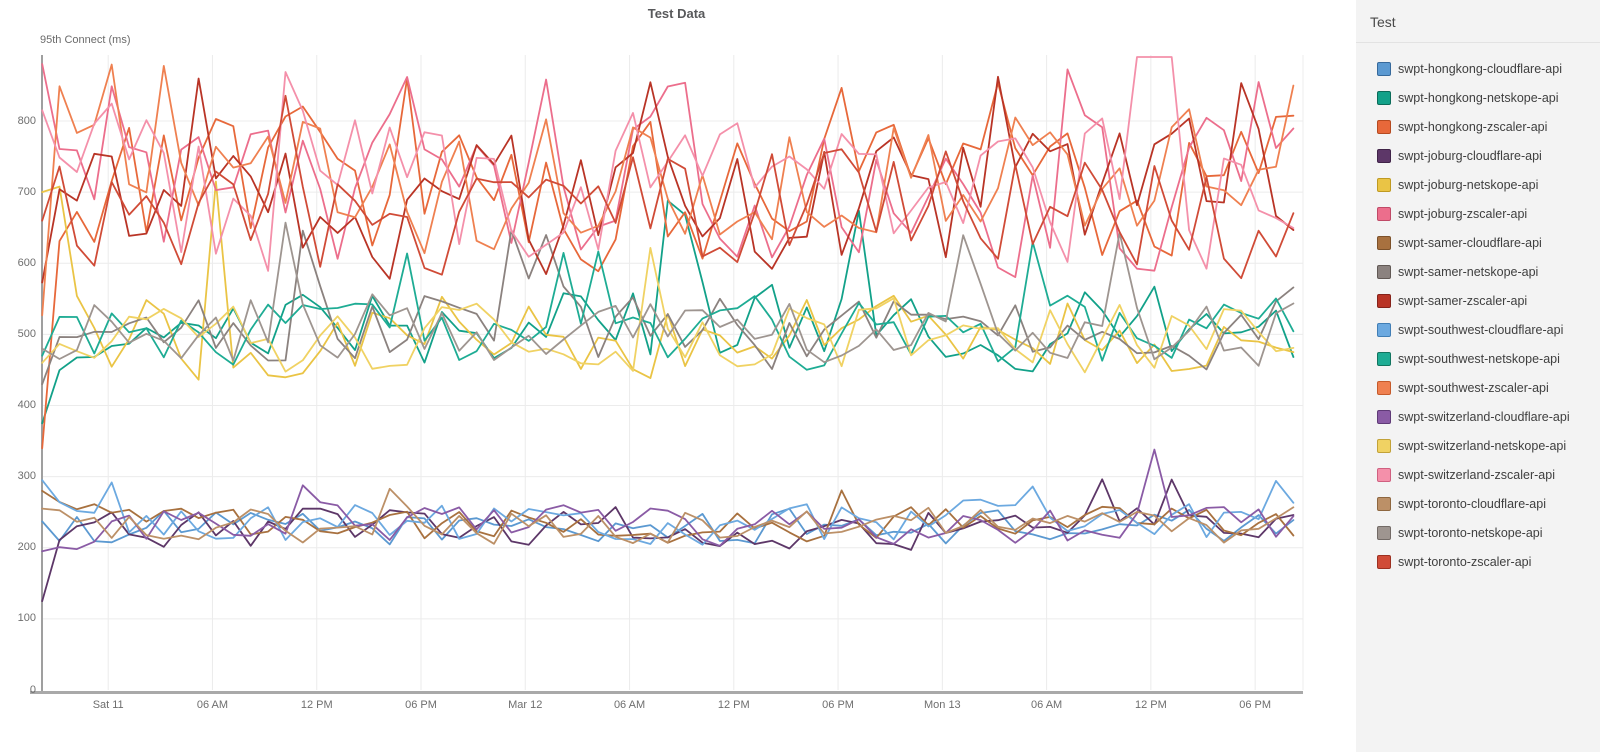  I want to click on legend-item-swpt-southwest-cloudflare-api: swpt-southwest-cloudflare-api, so click(1484, 329).